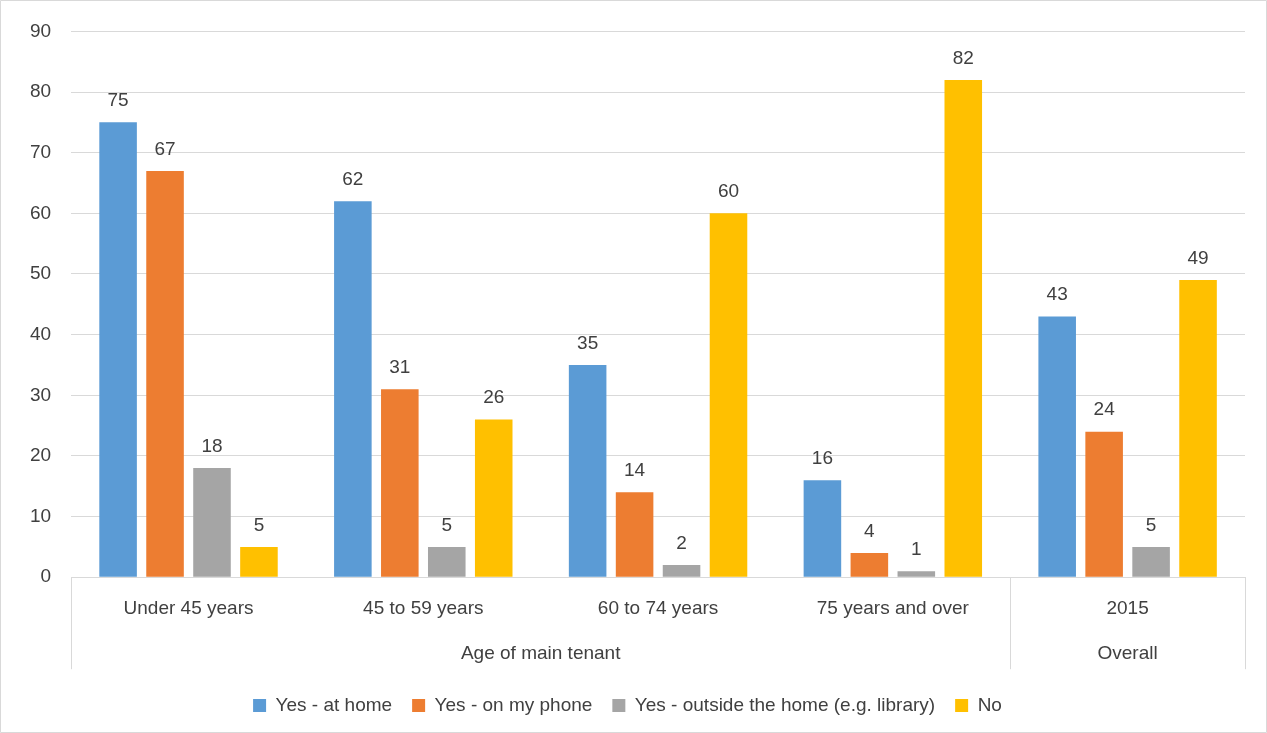  I want to click on data-label: 35, so click(588, 342).